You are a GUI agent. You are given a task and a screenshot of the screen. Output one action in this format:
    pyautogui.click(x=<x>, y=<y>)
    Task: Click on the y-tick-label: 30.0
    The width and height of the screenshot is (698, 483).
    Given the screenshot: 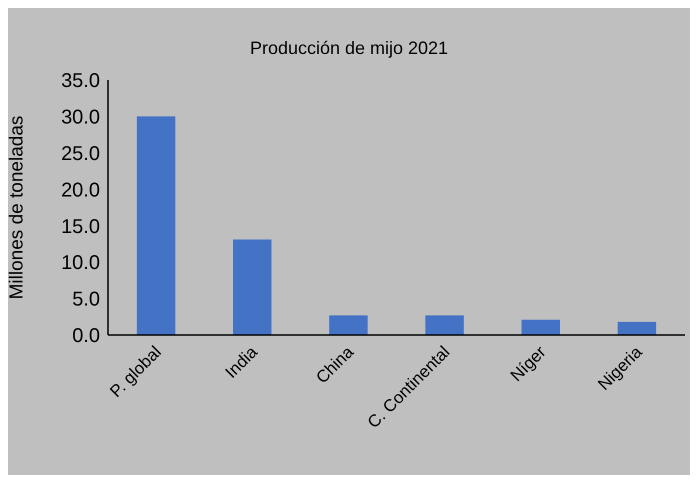 What is the action you would take?
    pyautogui.click(x=80, y=117)
    